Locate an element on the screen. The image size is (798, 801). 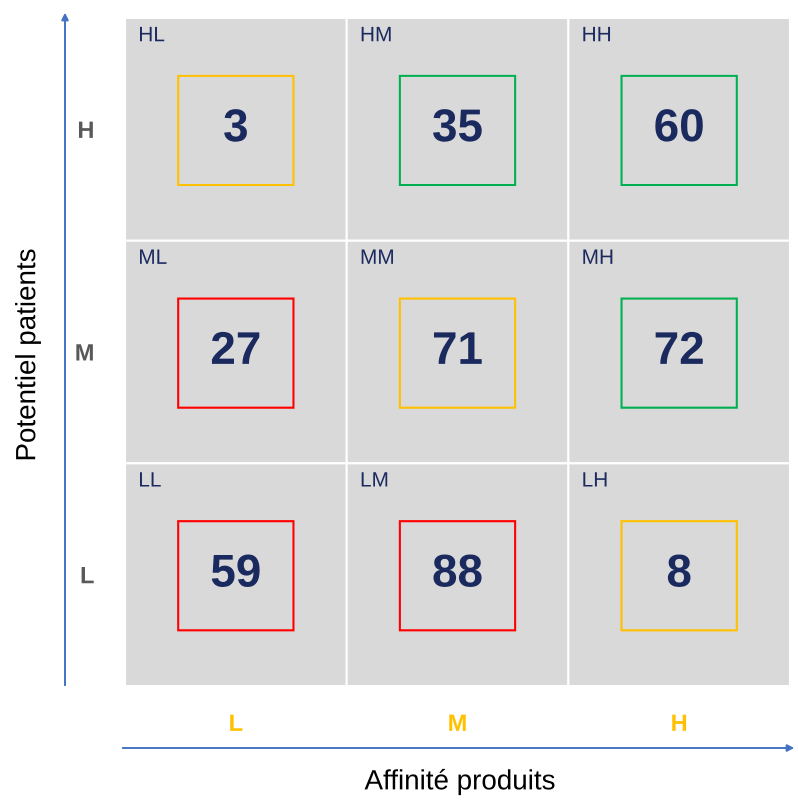
x-tick-label: H is located at coordinates (679, 722).